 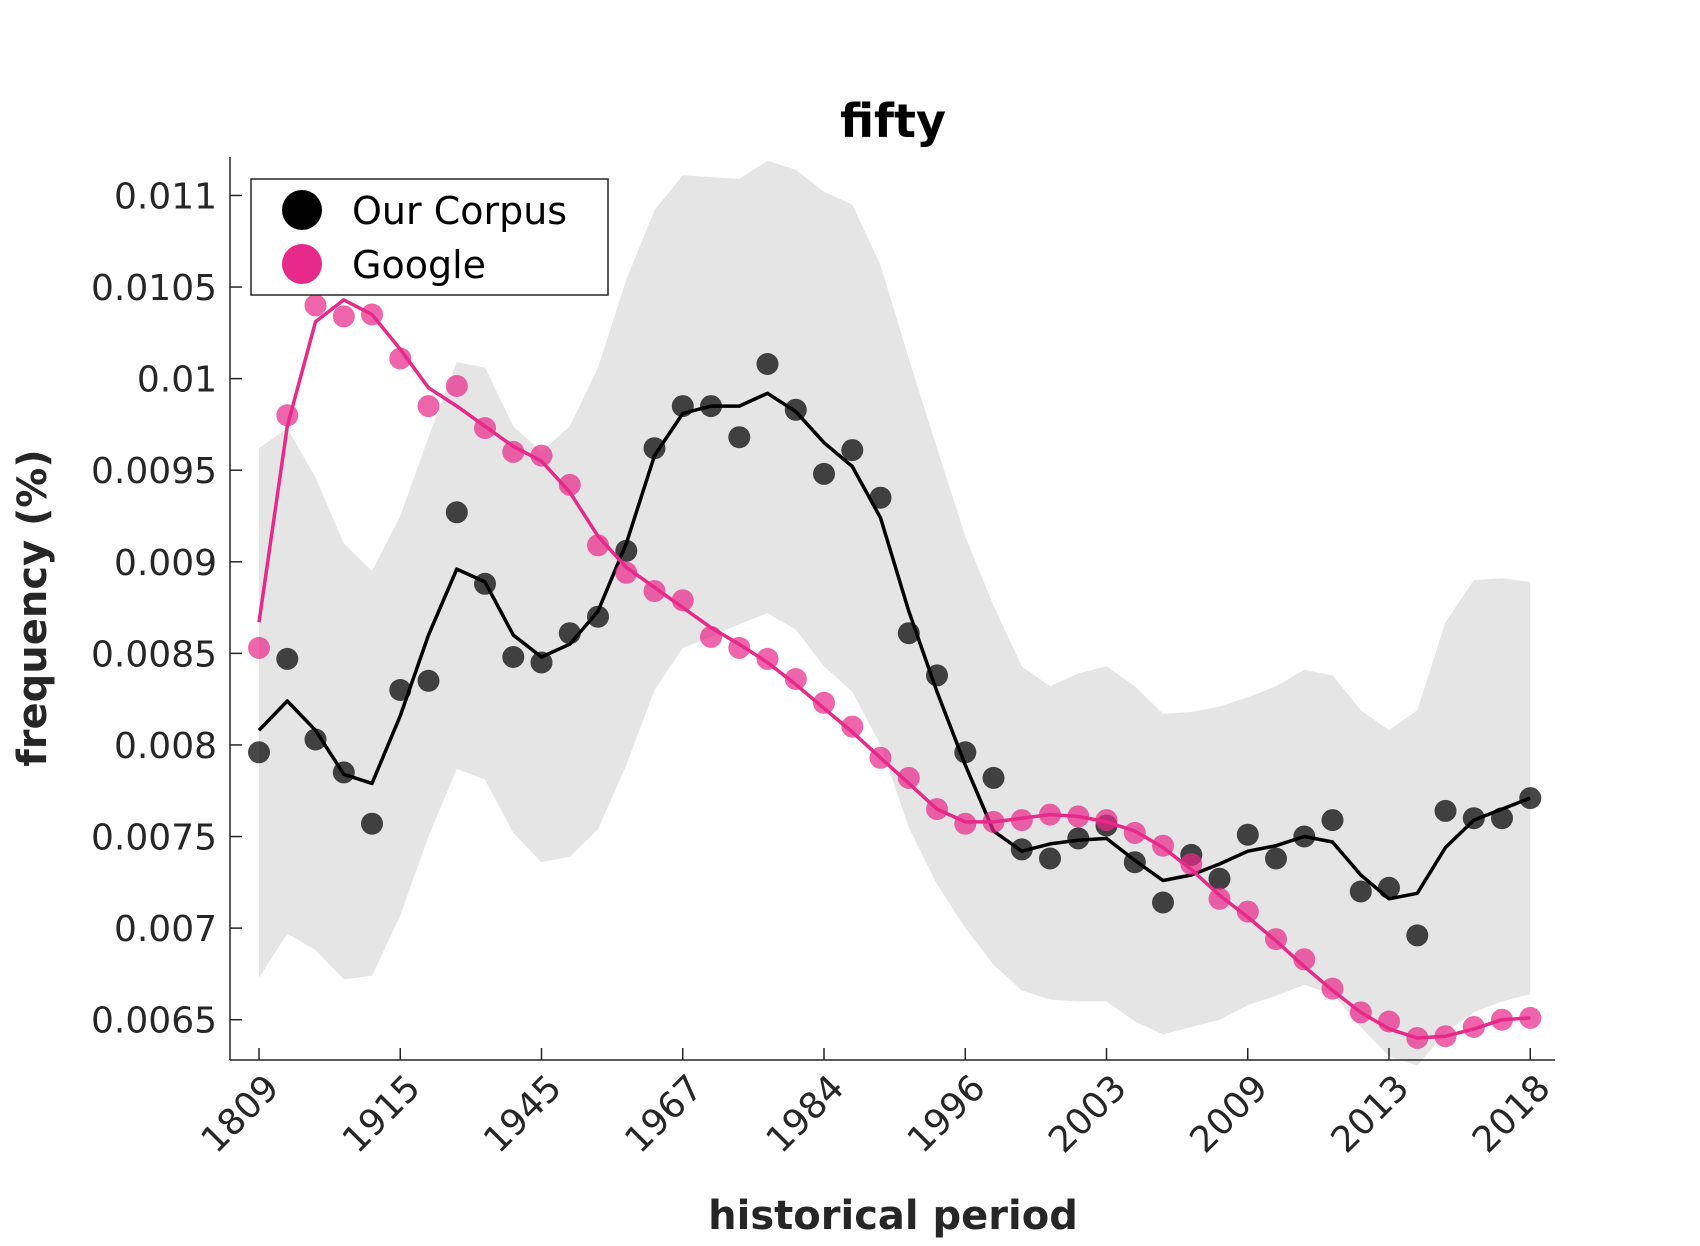 What do you see at coordinates (429, 237) in the screenshot?
I see `legend: Our Corpus Google` at bounding box center [429, 237].